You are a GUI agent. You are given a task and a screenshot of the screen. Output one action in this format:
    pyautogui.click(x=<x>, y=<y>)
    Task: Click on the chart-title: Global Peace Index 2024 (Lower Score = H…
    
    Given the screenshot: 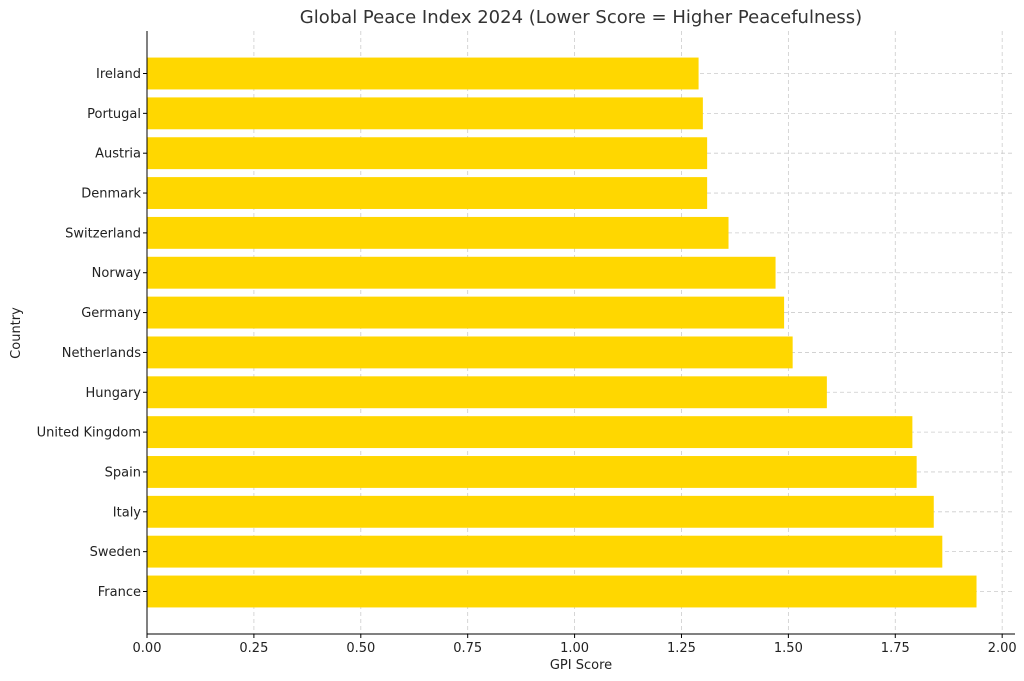 What is the action you would take?
    pyautogui.click(x=581, y=17)
    